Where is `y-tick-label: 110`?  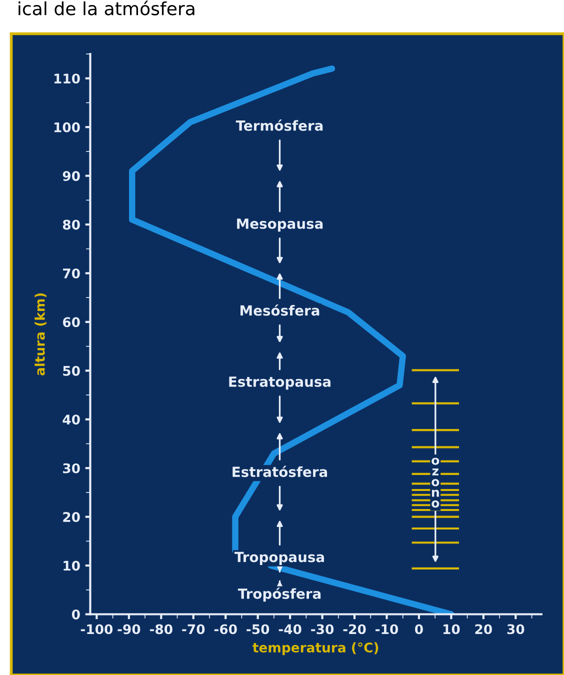
y-tick-label: 110 is located at coordinates (67, 79).